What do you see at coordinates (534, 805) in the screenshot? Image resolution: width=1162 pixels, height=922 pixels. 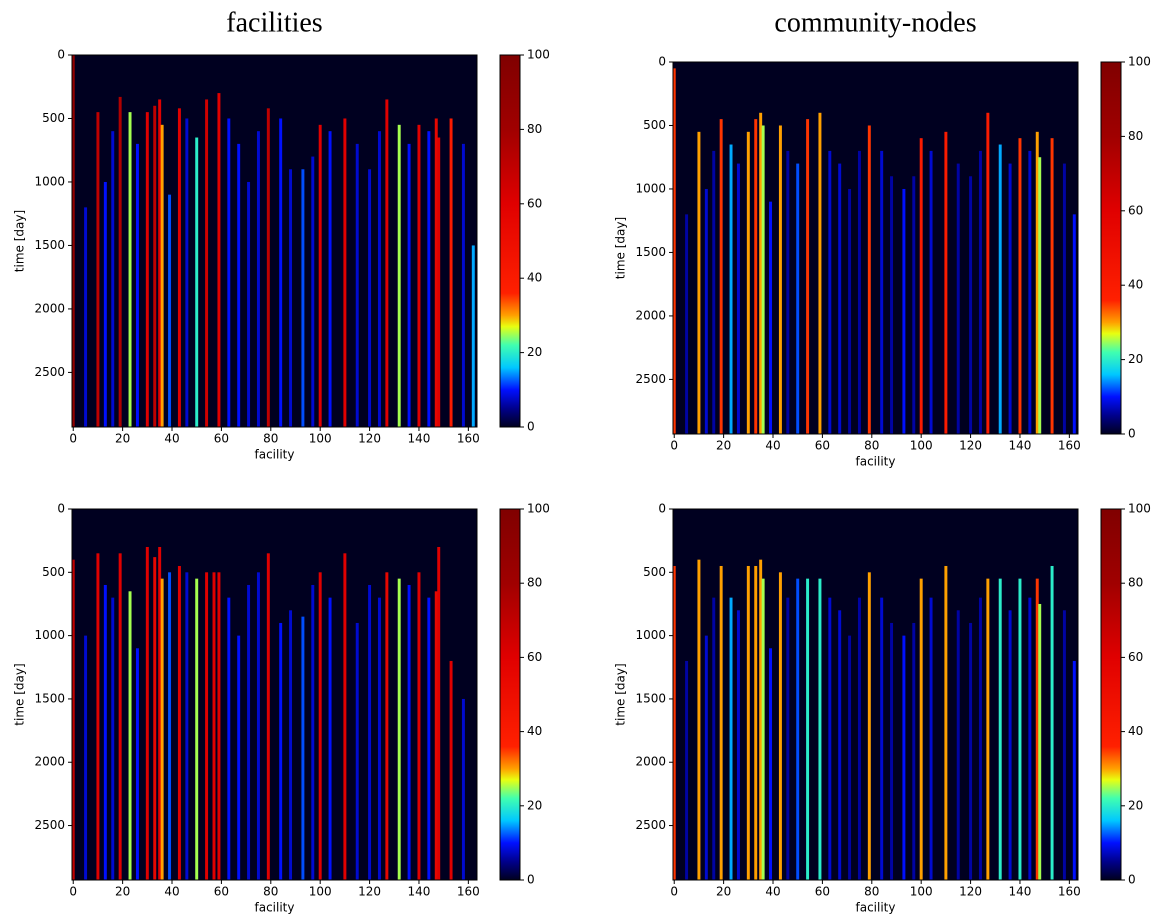 I see `colorbar-tick-label: 20` at bounding box center [534, 805].